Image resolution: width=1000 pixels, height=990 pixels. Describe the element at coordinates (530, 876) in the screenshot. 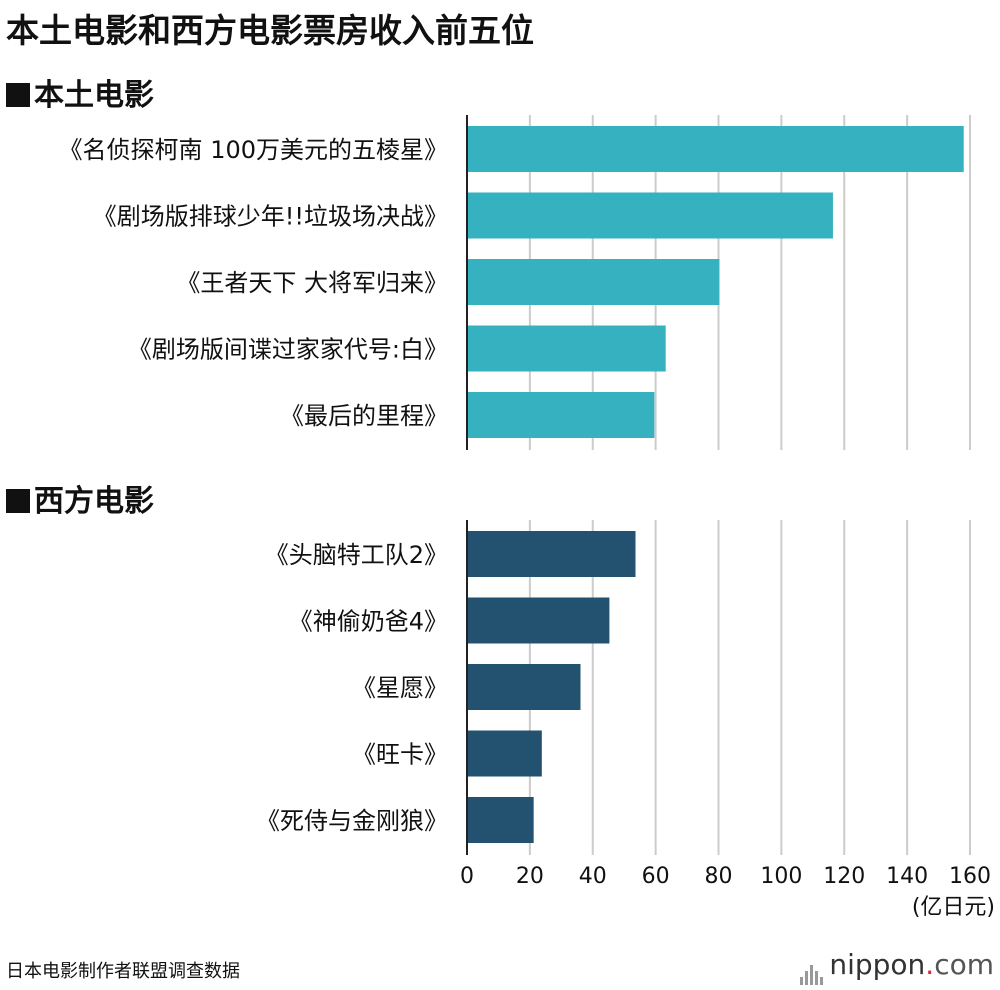

I see `x-tick-label: 20` at that location.